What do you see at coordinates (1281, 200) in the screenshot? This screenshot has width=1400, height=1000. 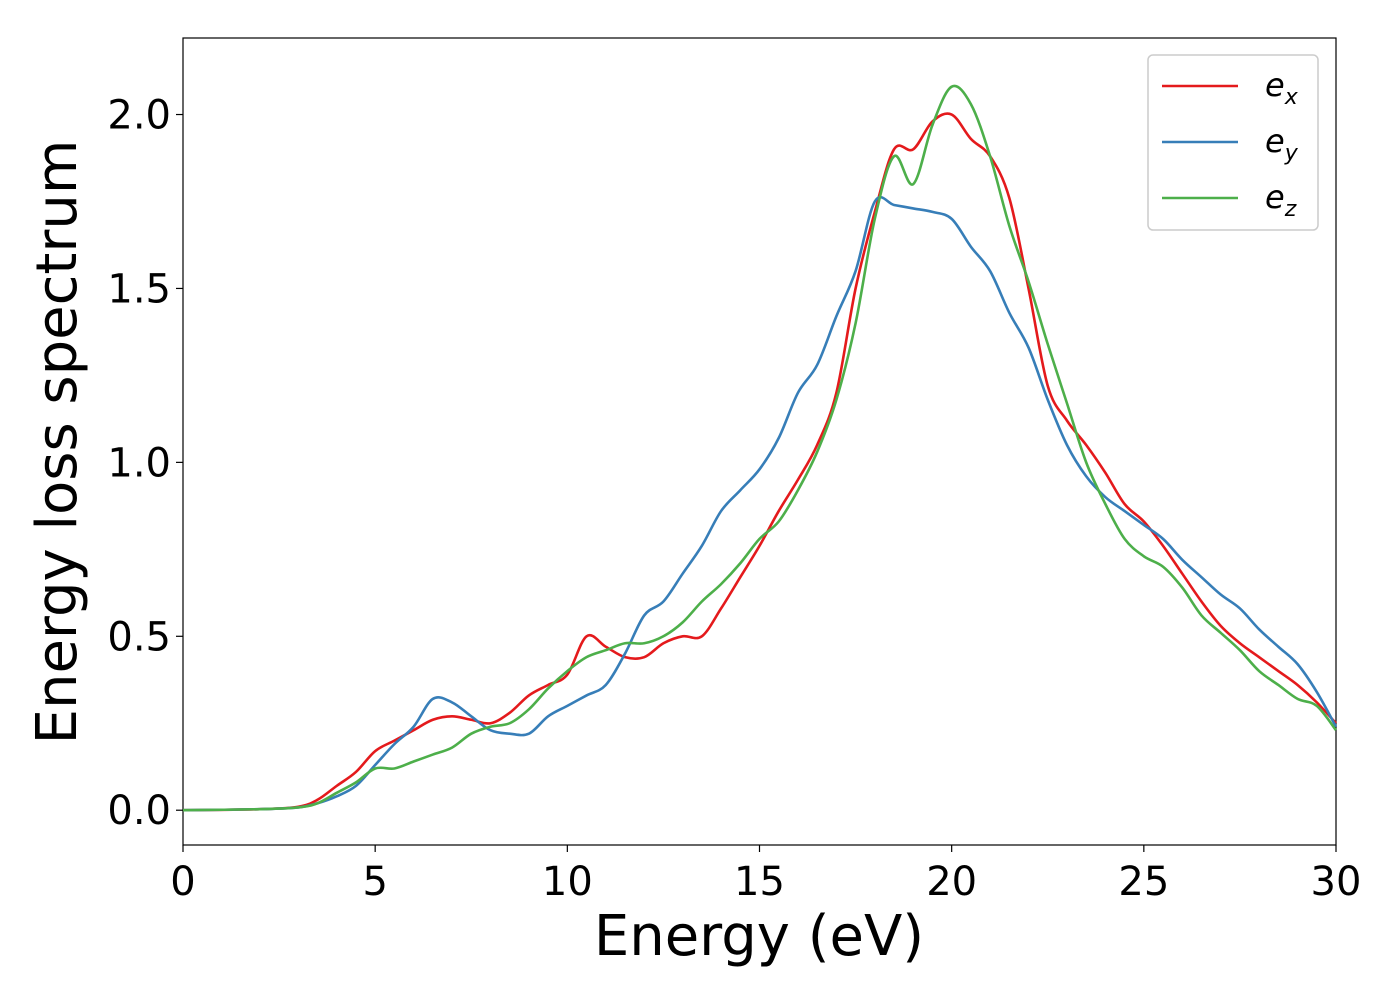 I see `legend-label-e_z: ez` at bounding box center [1281, 200].